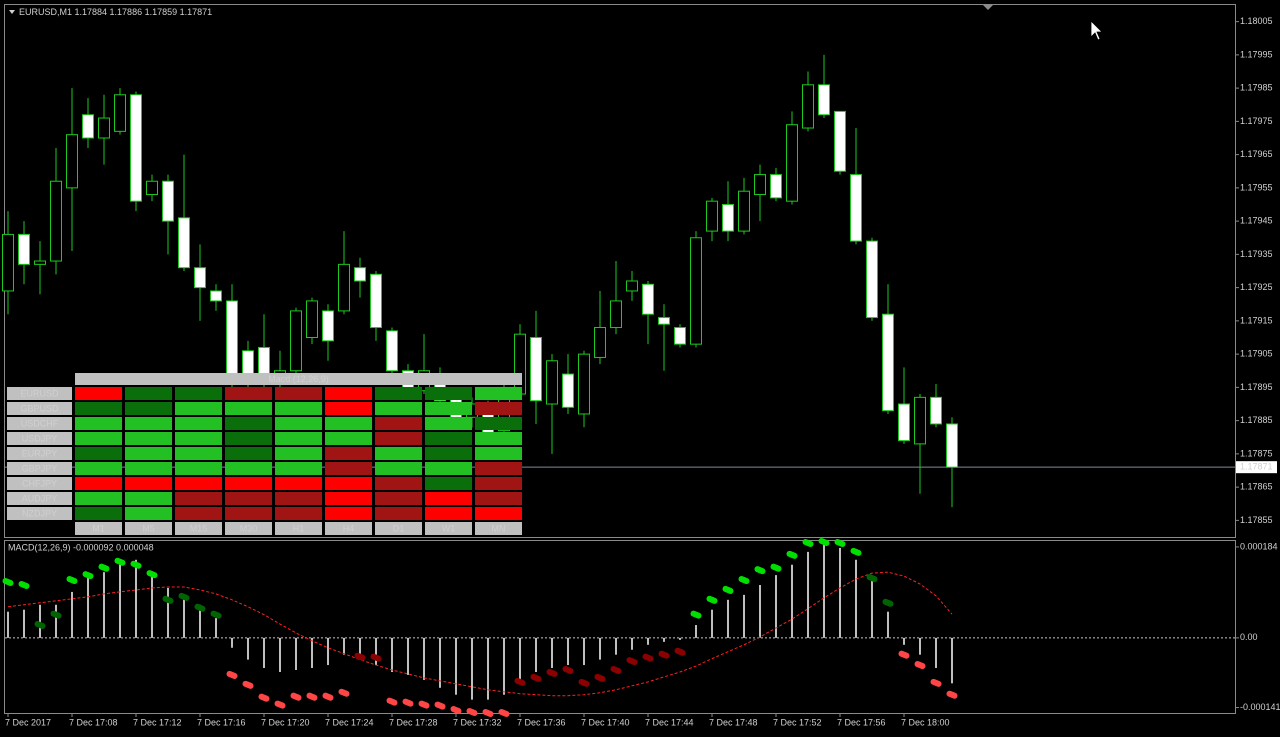 Image resolution: width=1280 pixels, height=737 pixels. What do you see at coordinates (1259, 546) in the screenshot?
I see `y-tick-label: 0.000184` at bounding box center [1259, 546].